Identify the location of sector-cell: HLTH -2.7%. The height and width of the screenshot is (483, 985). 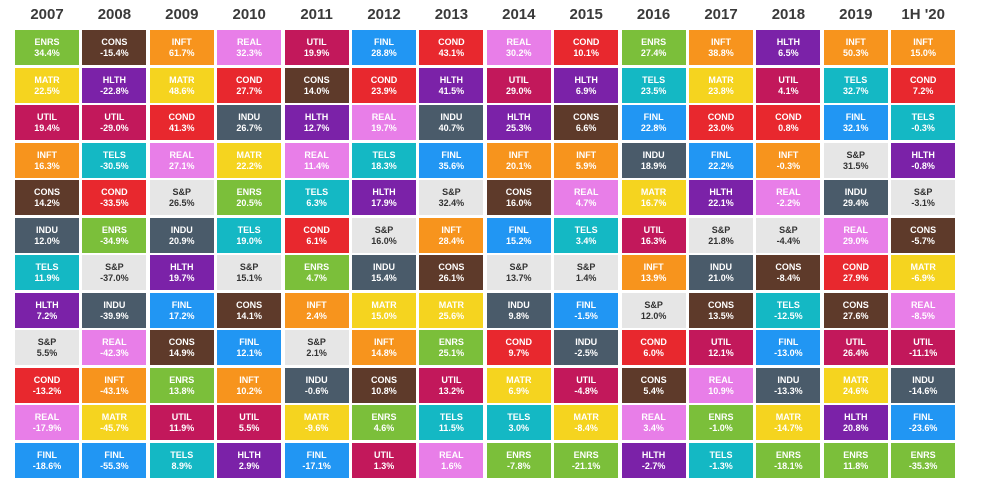
(653, 460).